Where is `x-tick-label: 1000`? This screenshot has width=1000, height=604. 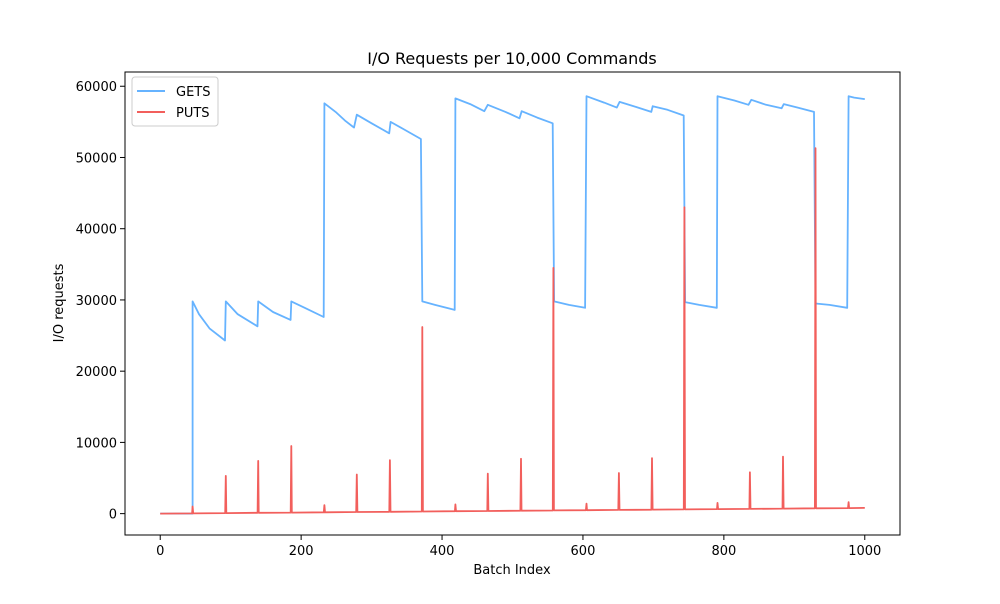
x-tick-label: 1000 is located at coordinates (864, 551).